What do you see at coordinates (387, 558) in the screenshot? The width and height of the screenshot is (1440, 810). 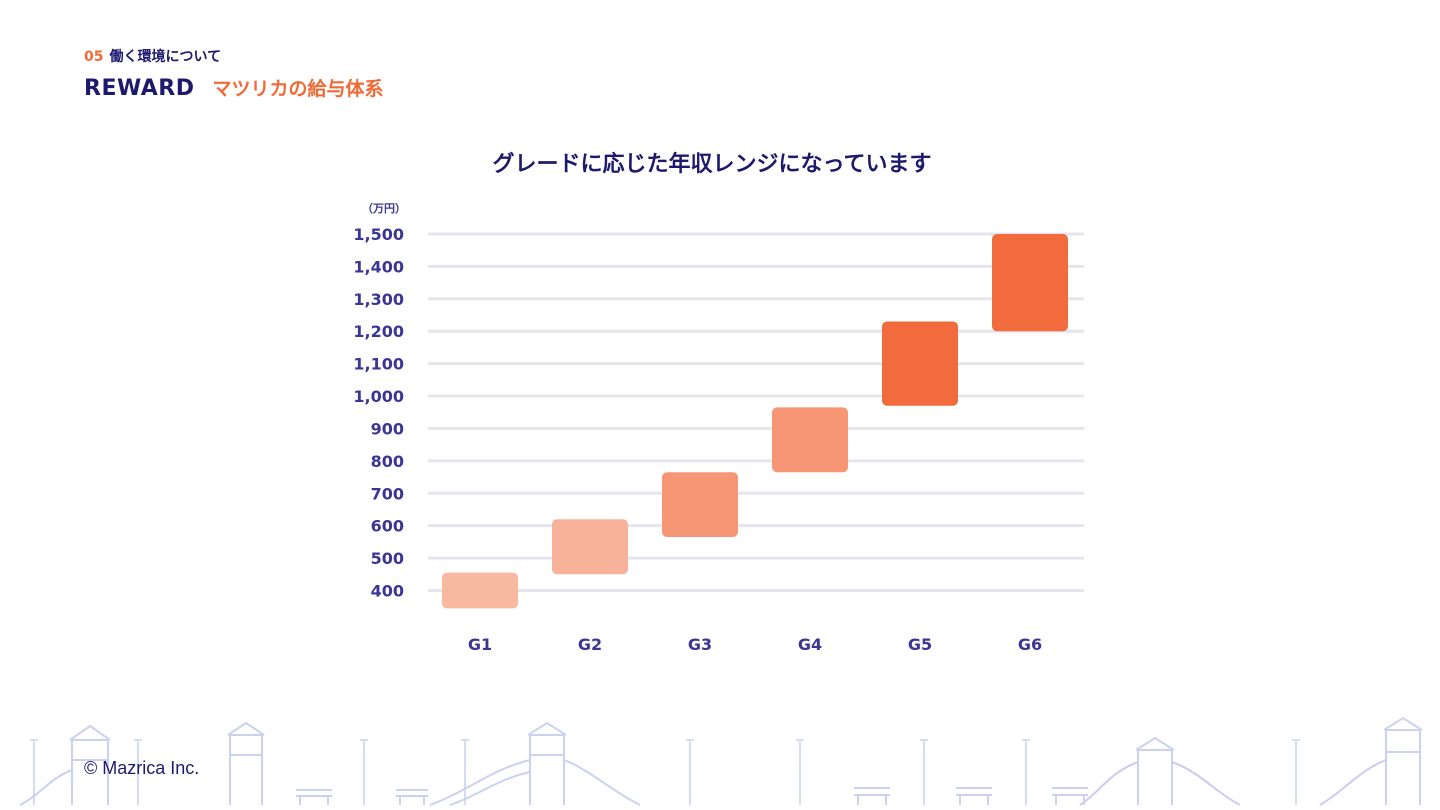 I see `y-tick-label-500: 500` at bounding box center [387, 558].